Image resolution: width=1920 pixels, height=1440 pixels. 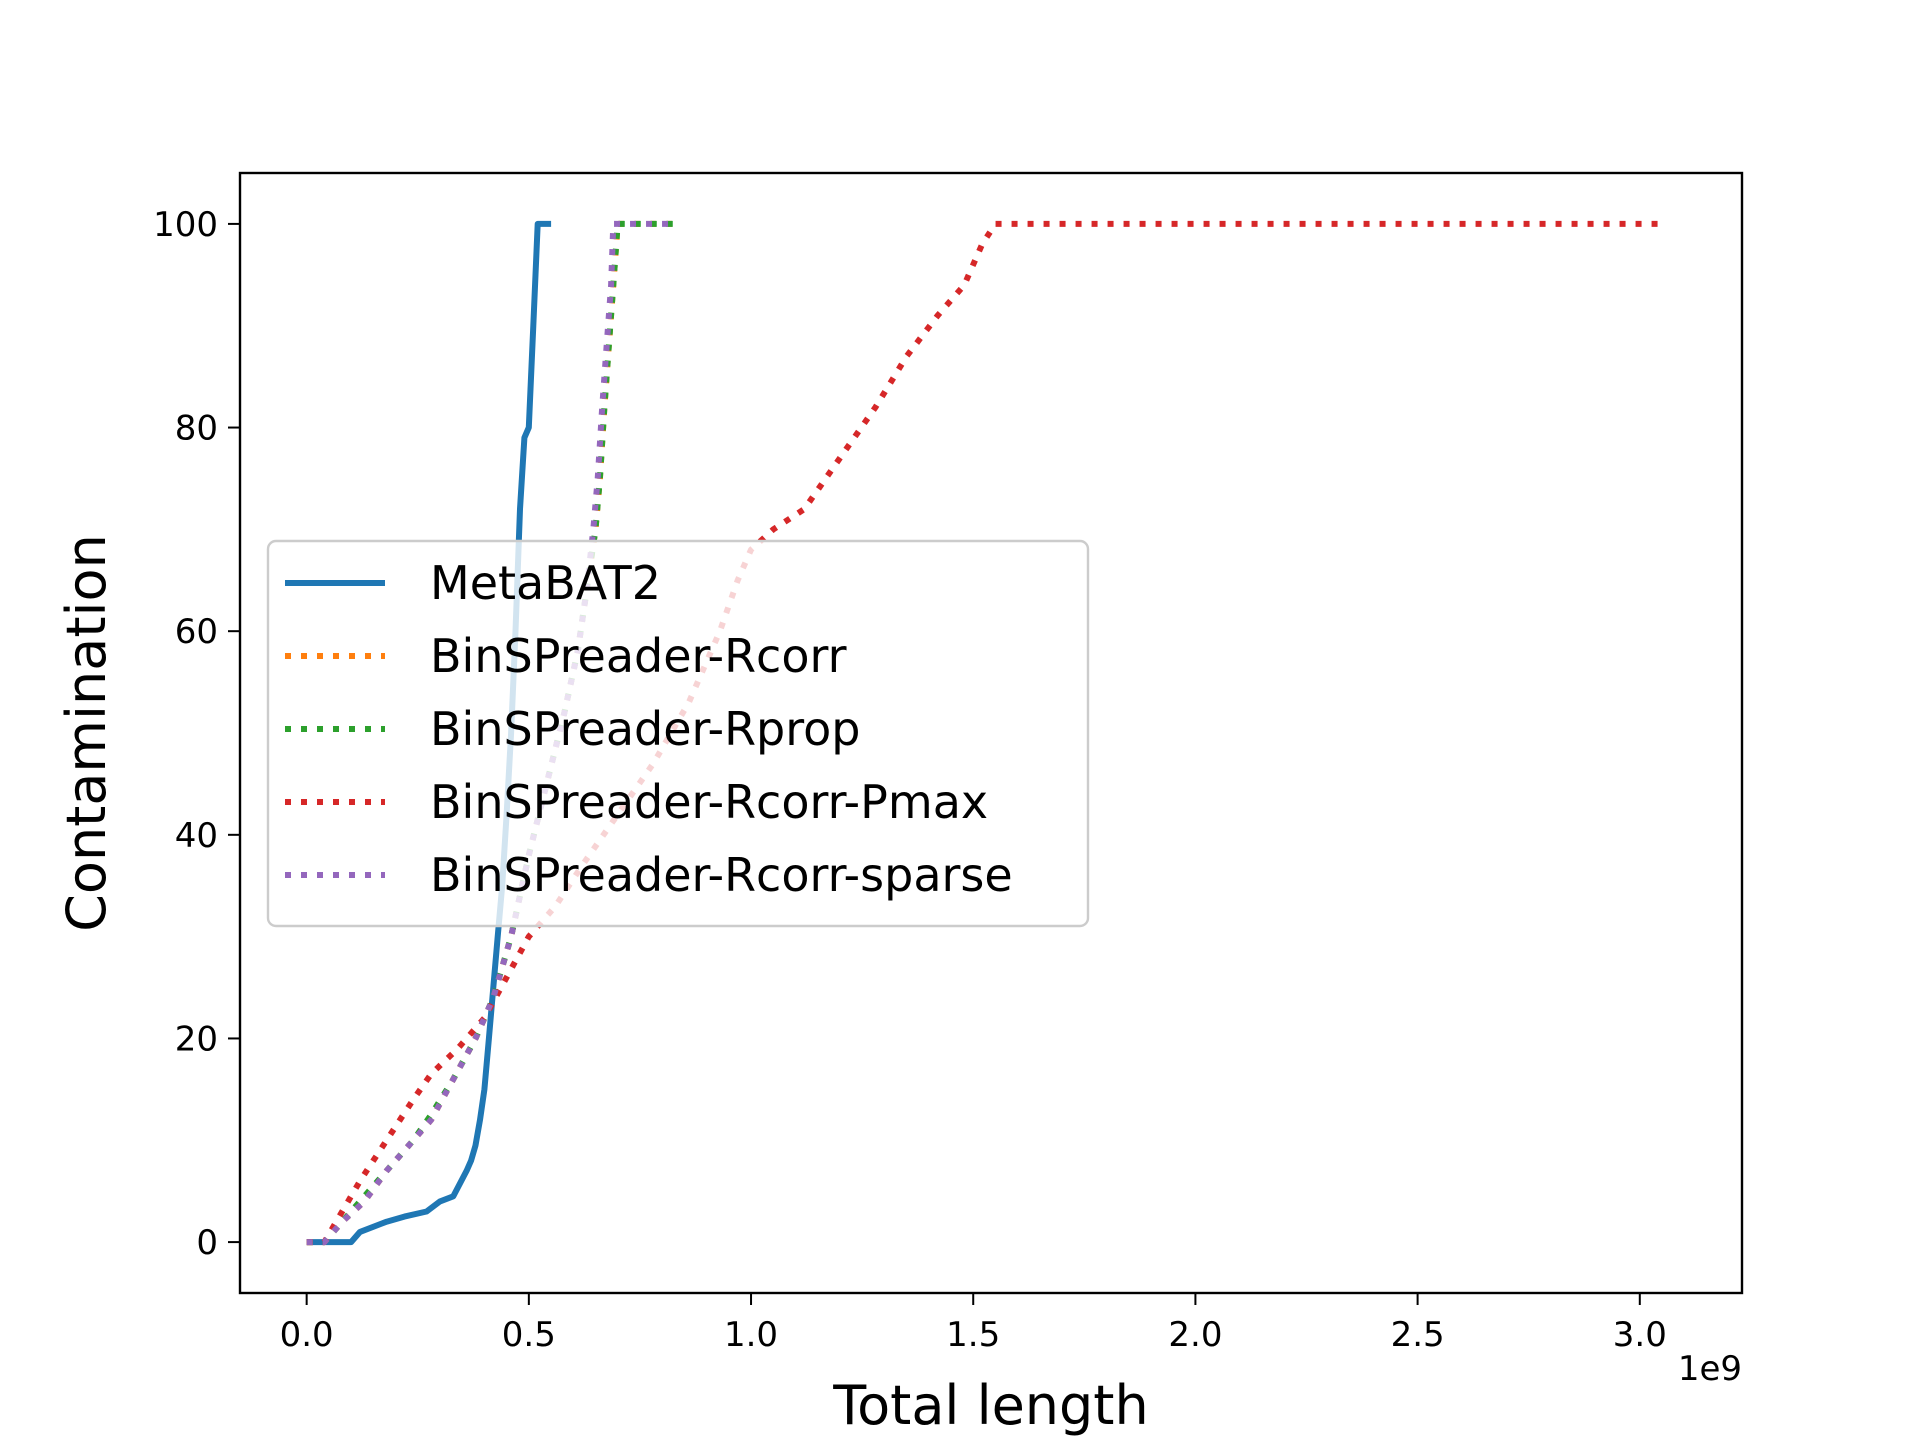 I want to click on y-tick-label: 80, so click(x=196, y=429).